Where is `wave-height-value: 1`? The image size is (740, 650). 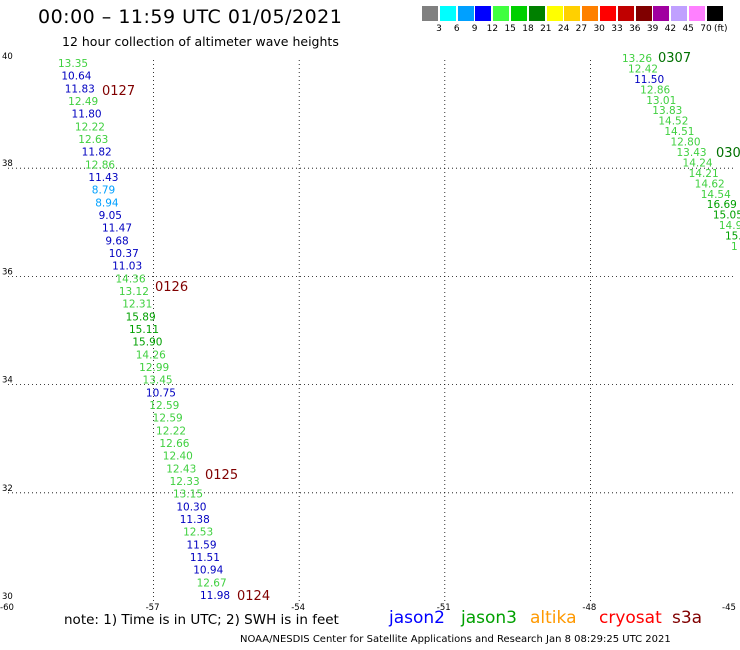
wave-height-value: 1 is located at coordinates (734, 247).